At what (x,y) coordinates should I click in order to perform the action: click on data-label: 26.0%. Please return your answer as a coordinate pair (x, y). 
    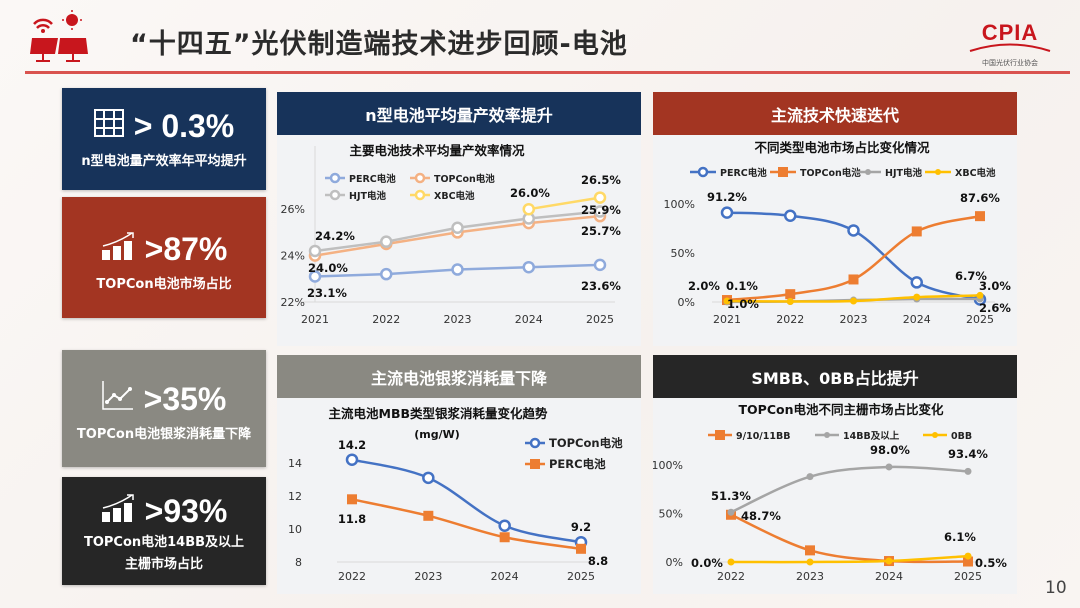
    Looking at the image, I should click on (530, 193).